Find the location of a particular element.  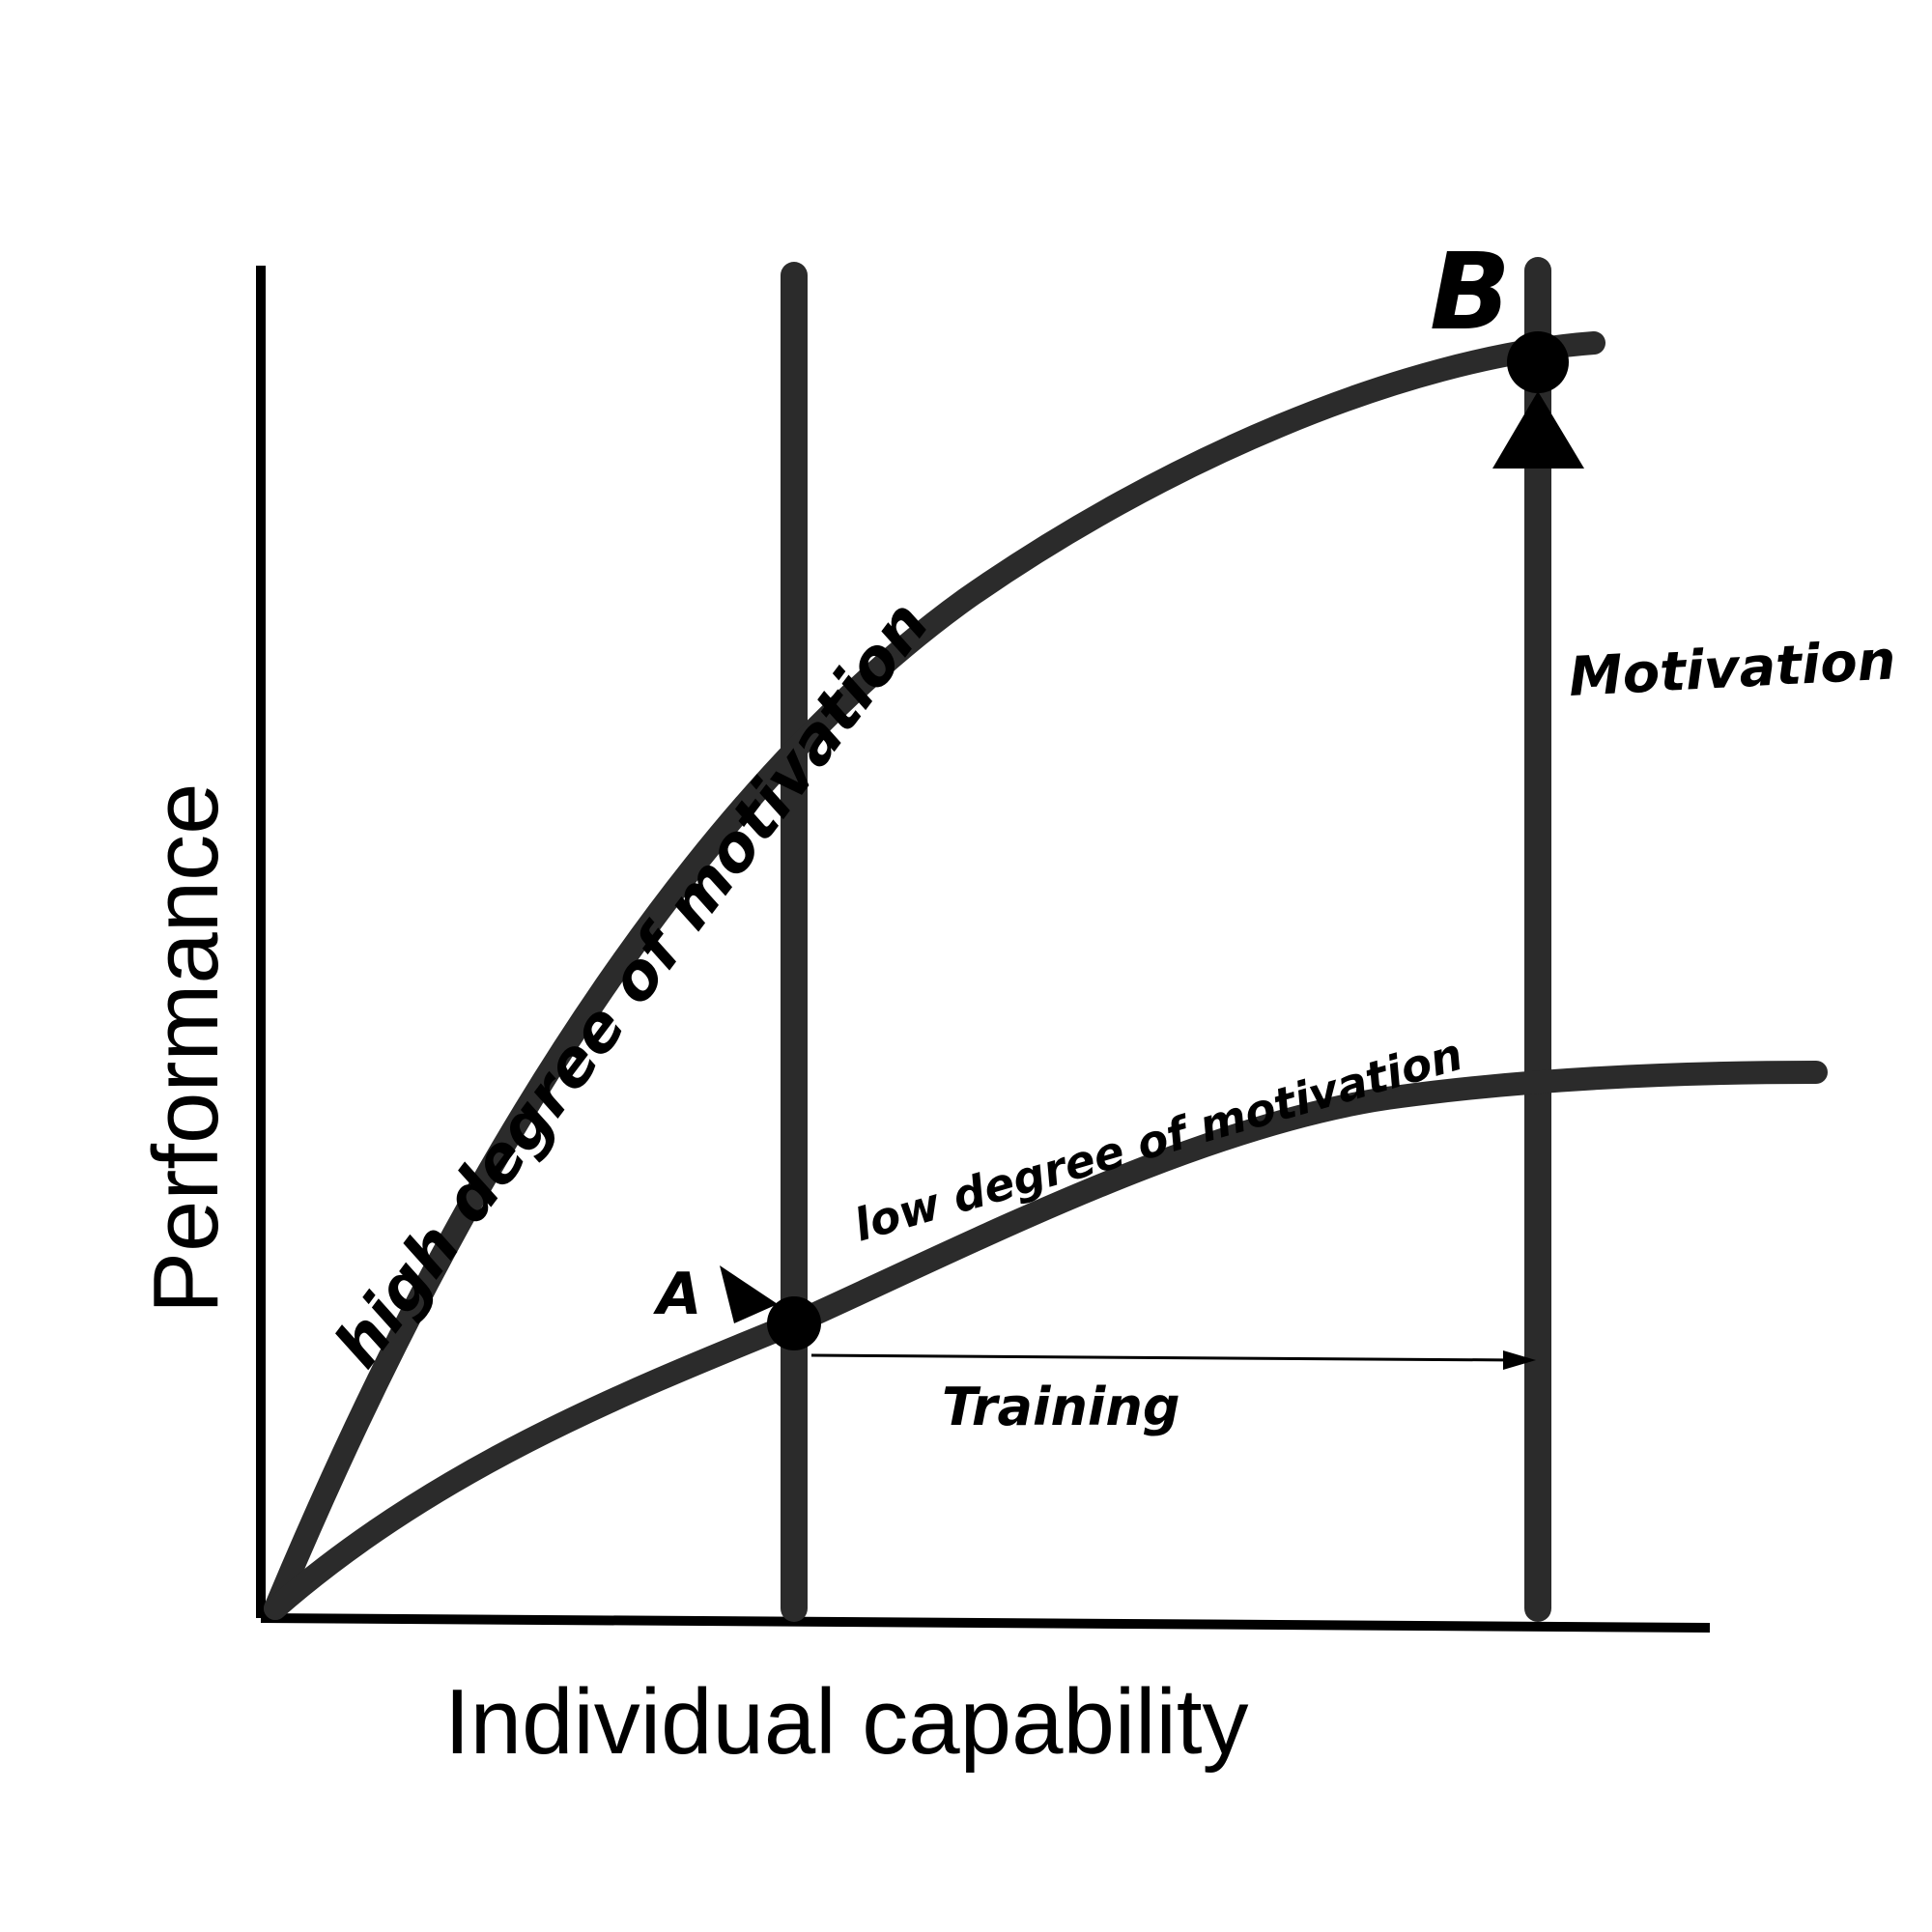

point-a-pointer-arrow is located at coordinates (749, 1294).